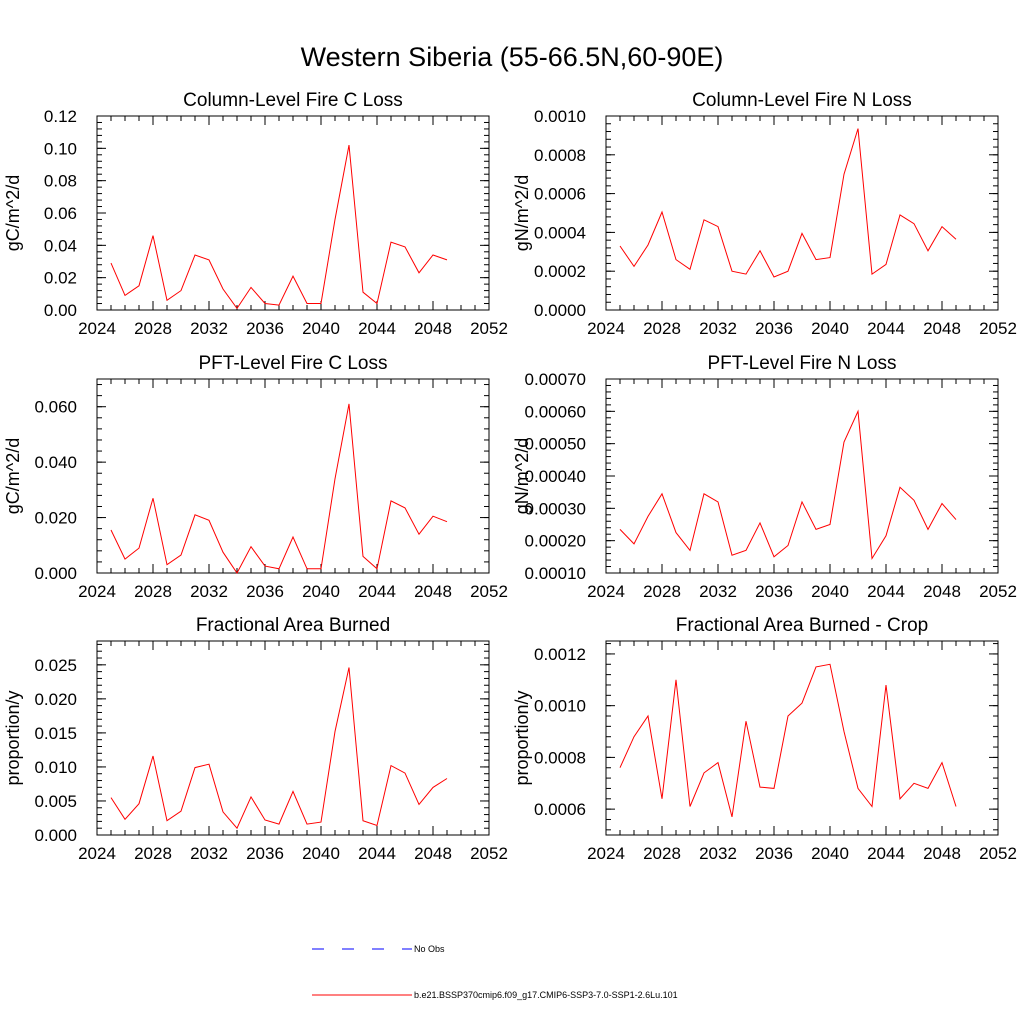 The width and height of the screenshot is (1024, 1024). What do you see at coordinates (555, 508) in the screenshot?
I see `y-tick-label: 0.00030` at bounding box center [555, 508].